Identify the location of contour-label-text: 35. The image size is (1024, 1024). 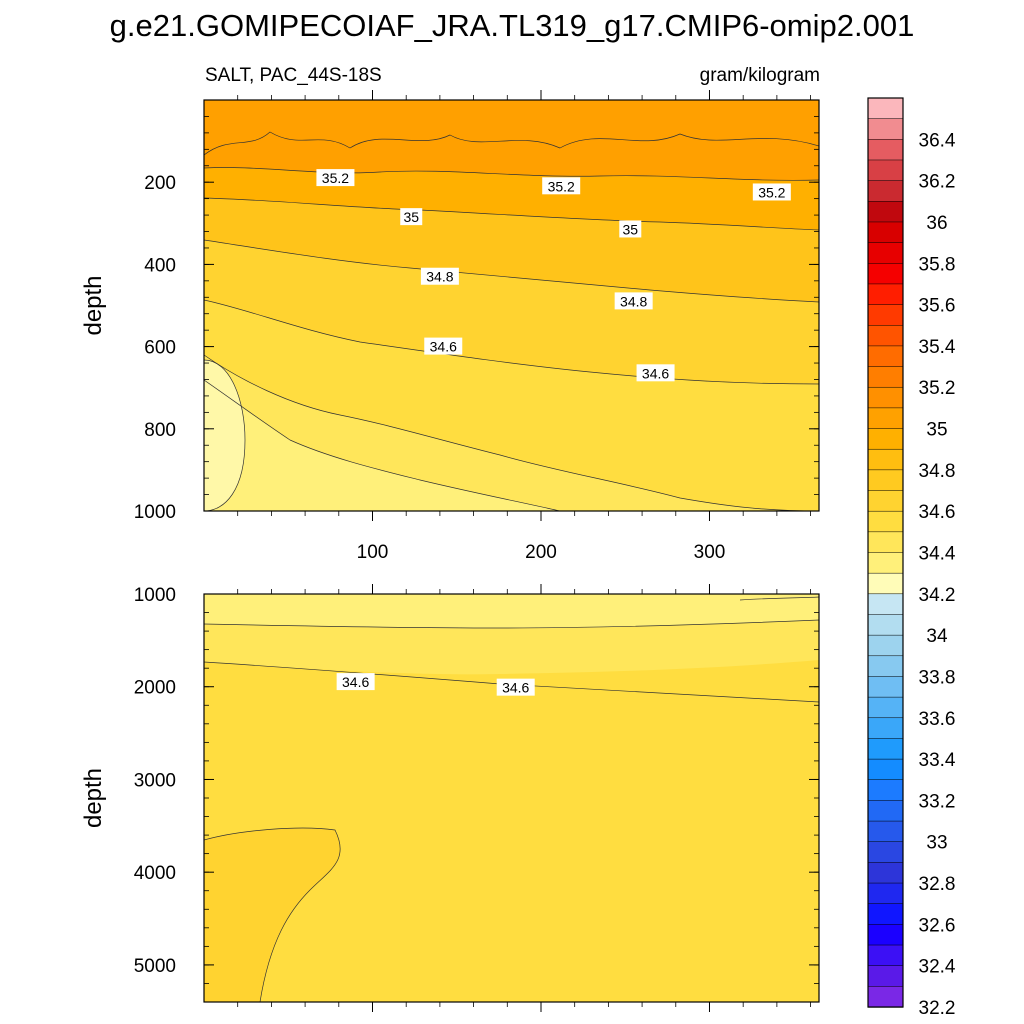
(630, 229).